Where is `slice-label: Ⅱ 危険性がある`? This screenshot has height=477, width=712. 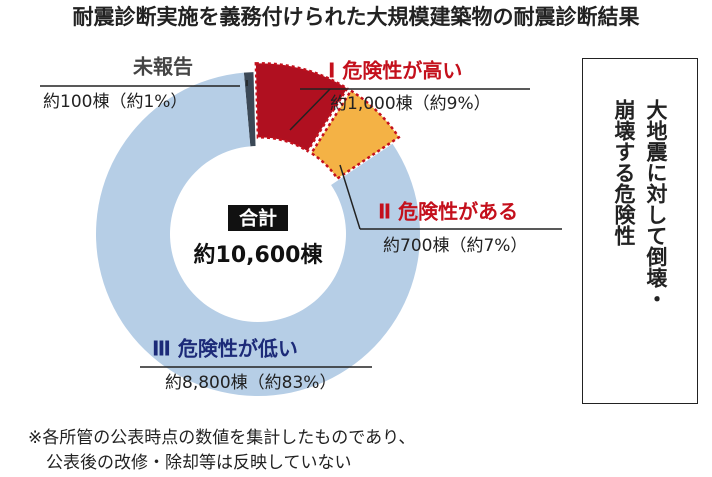 slice-label: Ⅱ 危険性がある is located at coordinates (448, 212).